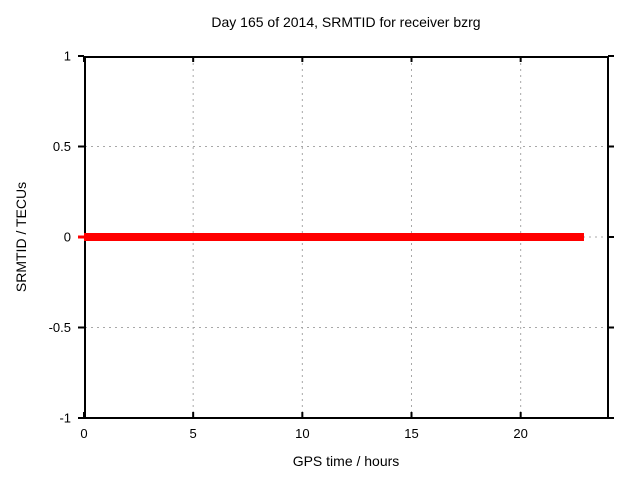  Describe the element at coordinates (193, 433) in the screenshot. I see `x-tick-label: 5` at that location.